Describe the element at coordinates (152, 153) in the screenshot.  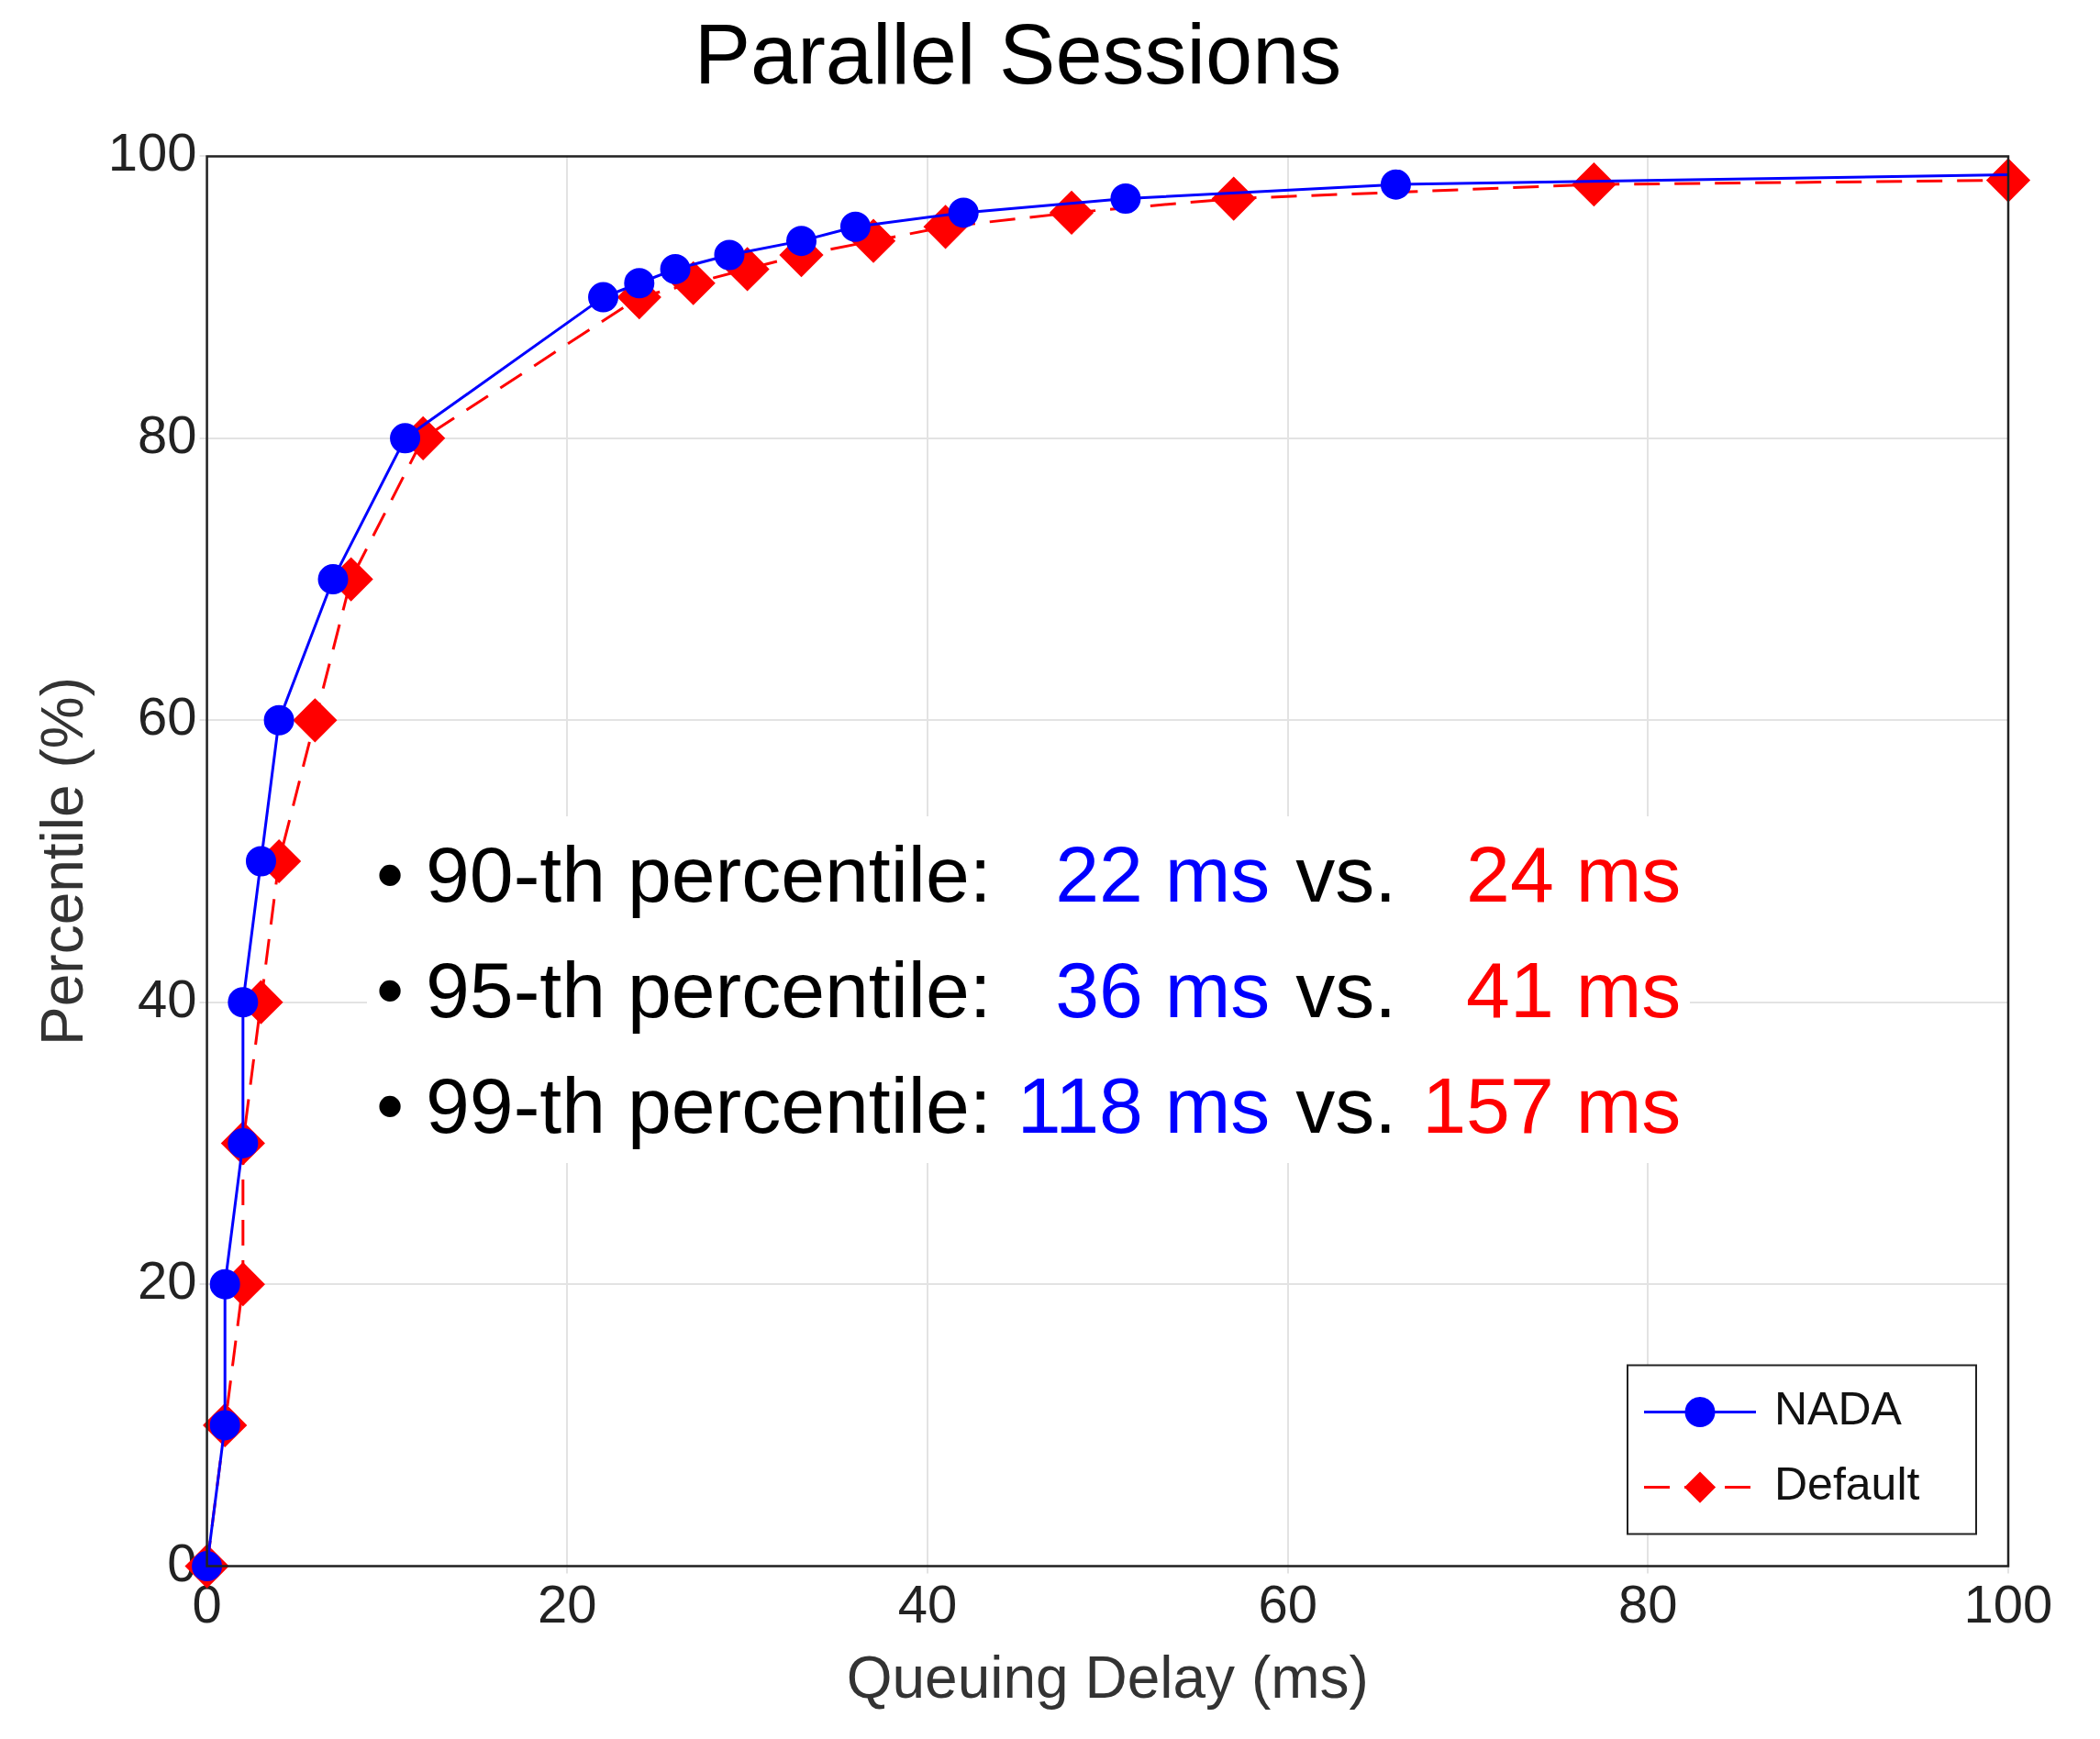
I see `y-tick-label: 100` at that location.